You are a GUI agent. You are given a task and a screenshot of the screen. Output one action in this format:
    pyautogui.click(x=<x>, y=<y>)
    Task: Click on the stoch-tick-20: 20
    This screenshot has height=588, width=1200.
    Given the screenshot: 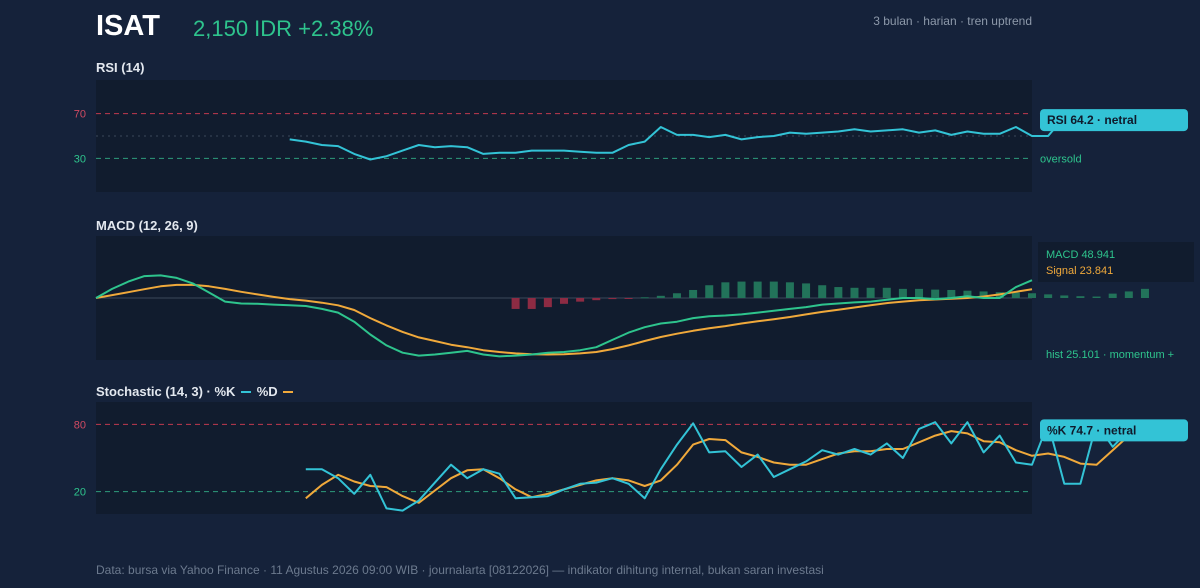 What is the action you would take?
    pyautogui.click(x=80, y=493)
    